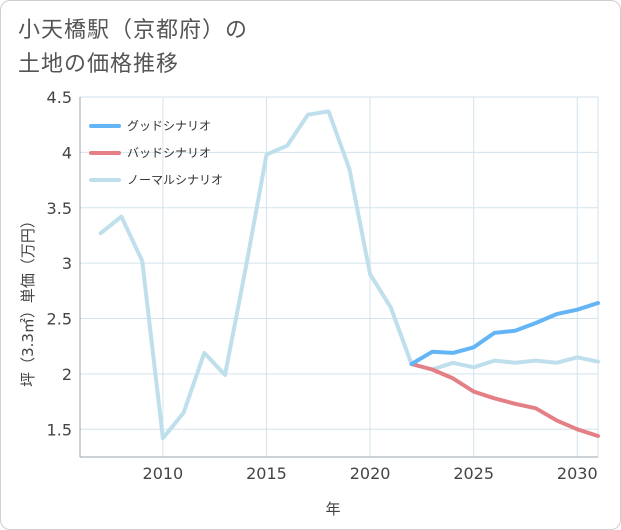 The image size is (621, 530). I want to click on y-tick-label: 1.5, so click(59, 429).